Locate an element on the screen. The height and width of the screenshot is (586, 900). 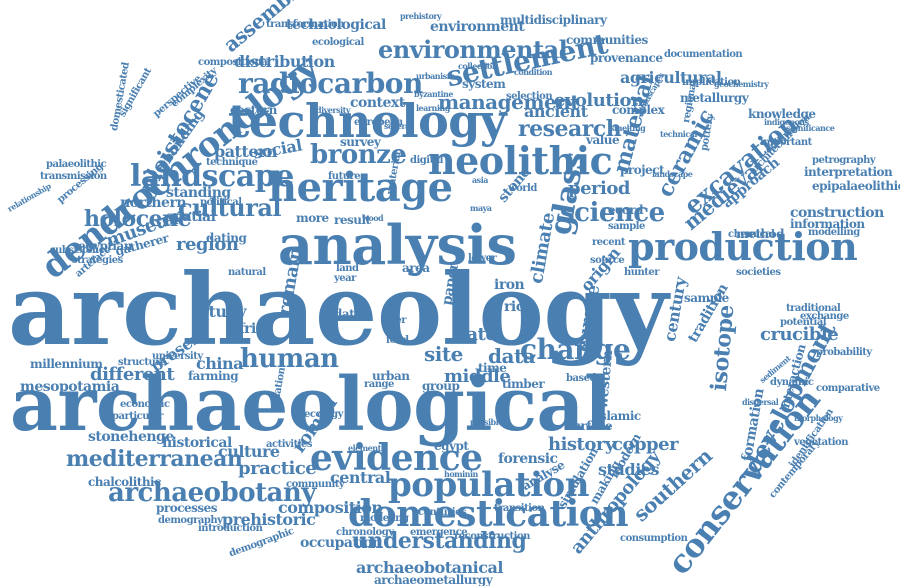
cloud-word-78: chemical is located at coordinates (751, 234).